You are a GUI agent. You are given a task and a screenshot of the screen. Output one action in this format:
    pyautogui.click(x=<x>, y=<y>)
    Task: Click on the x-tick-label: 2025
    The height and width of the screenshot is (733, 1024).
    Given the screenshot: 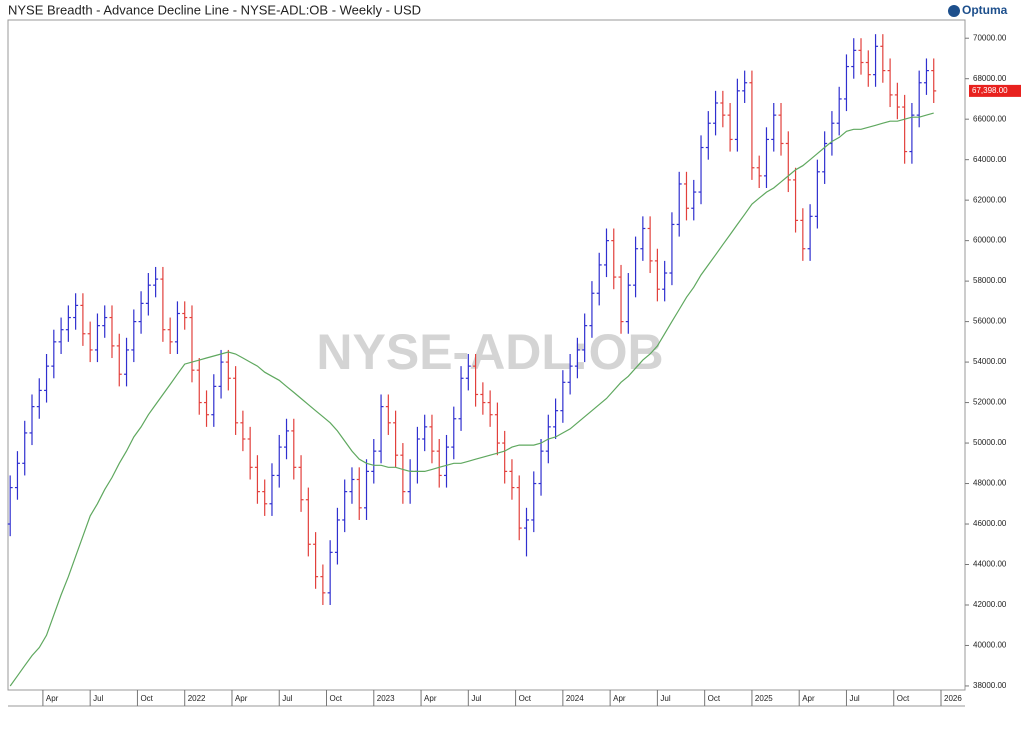 What is the action you would take?
    pyautogui.click(x=764, y=698)
    